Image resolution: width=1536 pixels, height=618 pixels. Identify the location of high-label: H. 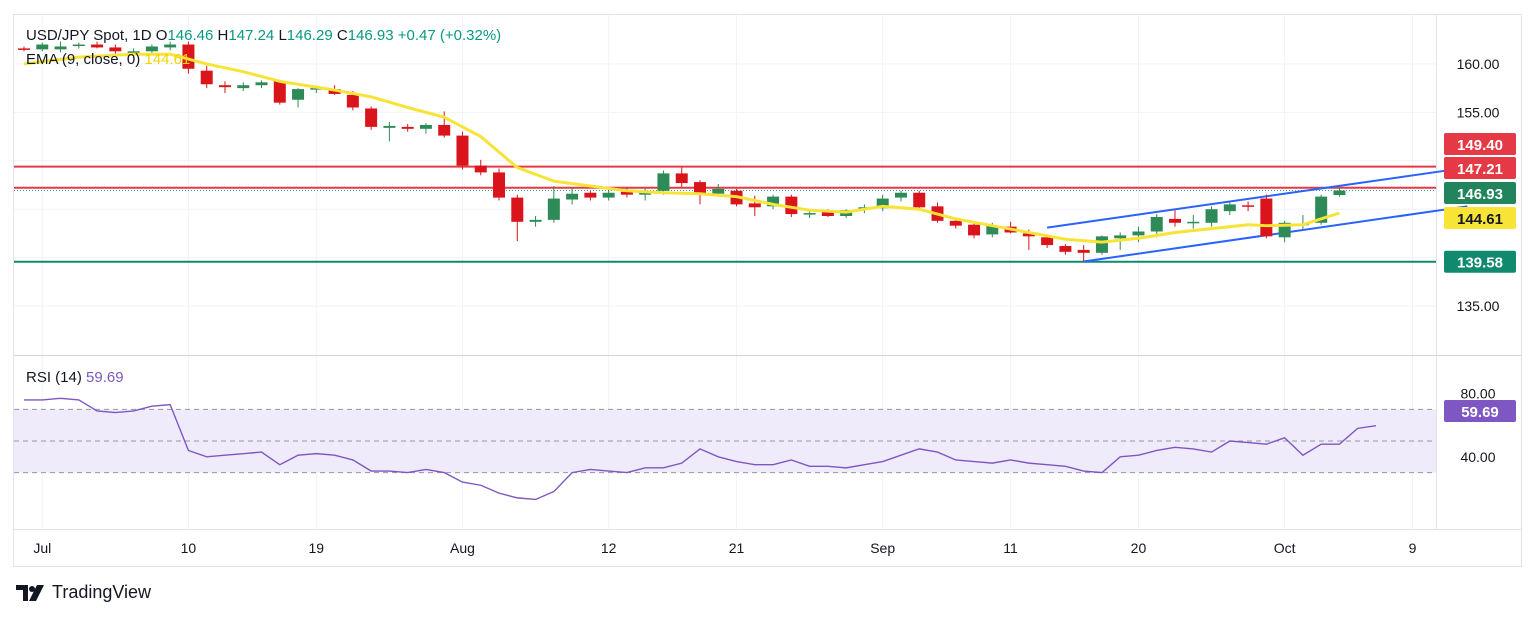
(223, 35).